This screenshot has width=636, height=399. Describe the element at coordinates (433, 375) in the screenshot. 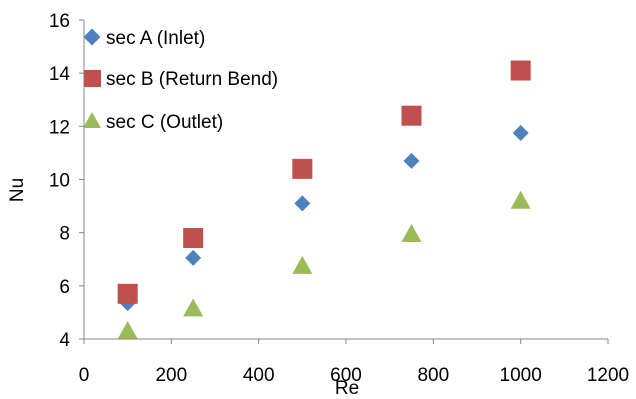

I see `x-tick-label: 800` at that location.